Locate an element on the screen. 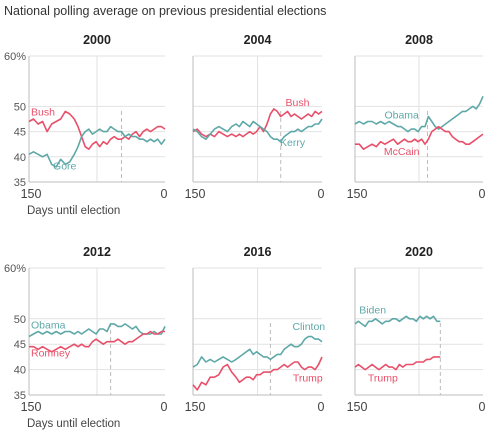 The width and height of the screenshot is (500, 437). chart-panel-2004: 2004 150 0 Bush Kerry is located at coordinates (255, 117).